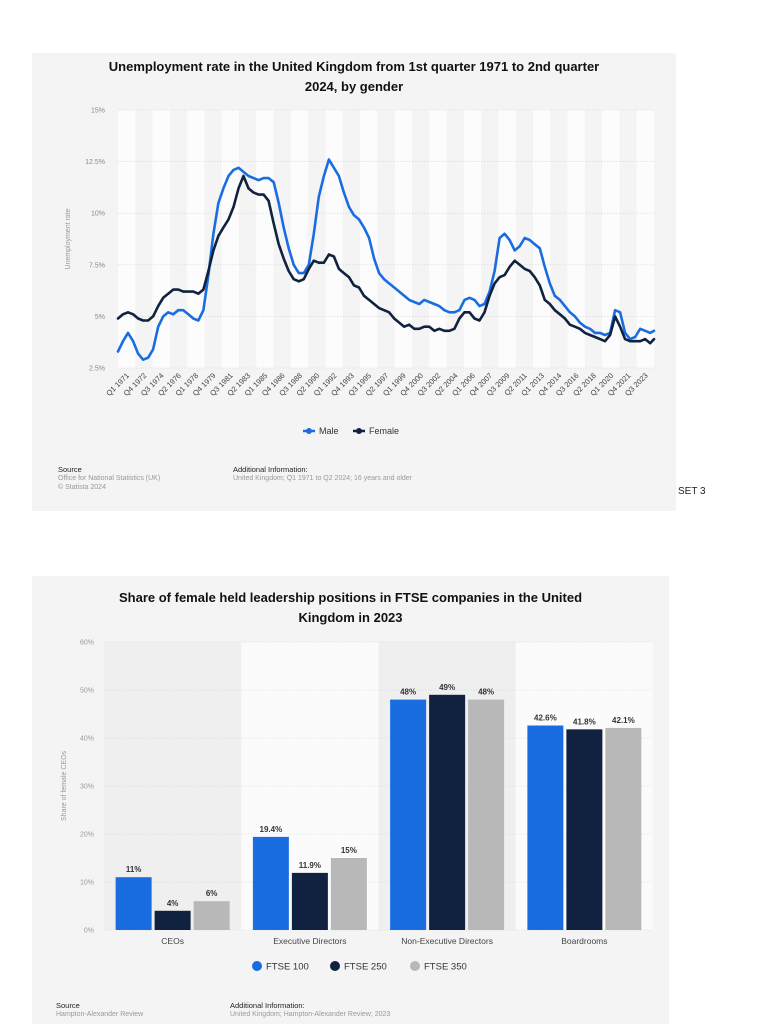 This screenshot has height=1024, width=768. What do you see at coordinates (545, 718) in the screenshot?
I see `bar-value-label: 42.6%` at bounding box center [545, 718].